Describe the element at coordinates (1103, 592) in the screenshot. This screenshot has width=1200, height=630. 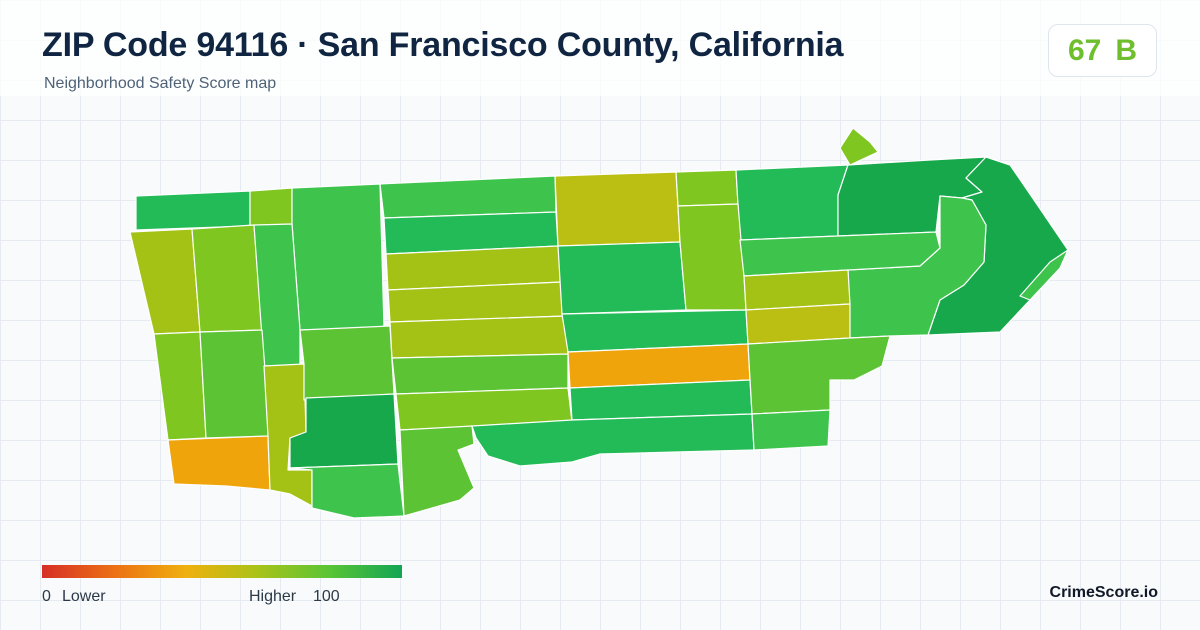
I see `brand-logo: CrimeScore.io` at that location.